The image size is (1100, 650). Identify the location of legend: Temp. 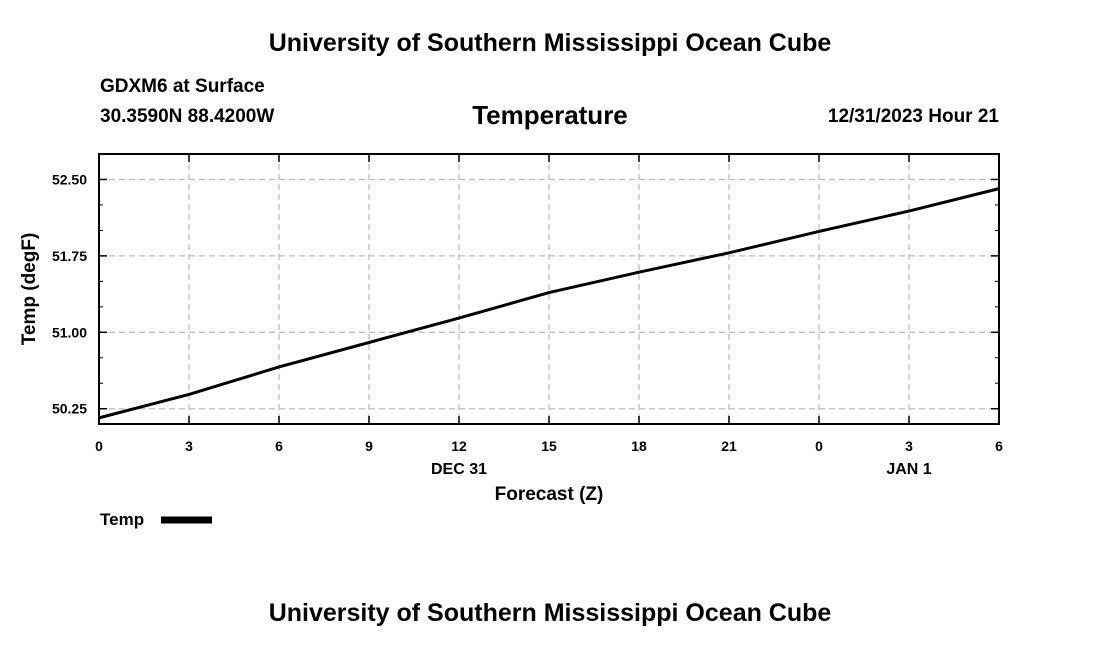
(156, 519).